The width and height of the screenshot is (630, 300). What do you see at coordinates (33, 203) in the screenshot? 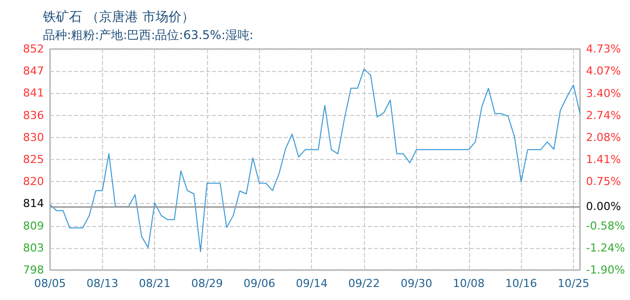
I see `y-tick-label: 814` at bounding box center [33, 203].